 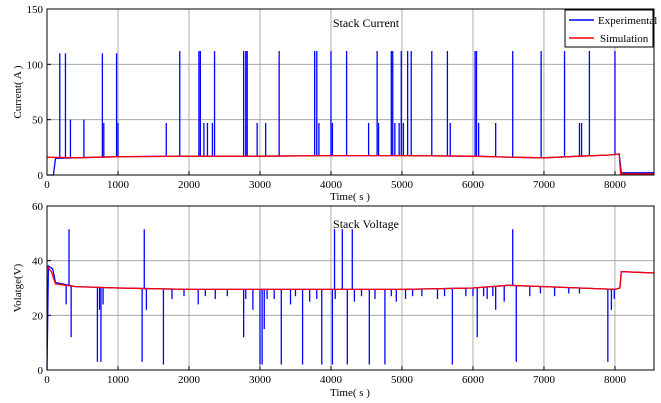 I want to click on voltage-x-tick-label: 0, so click(x=47, y=380).